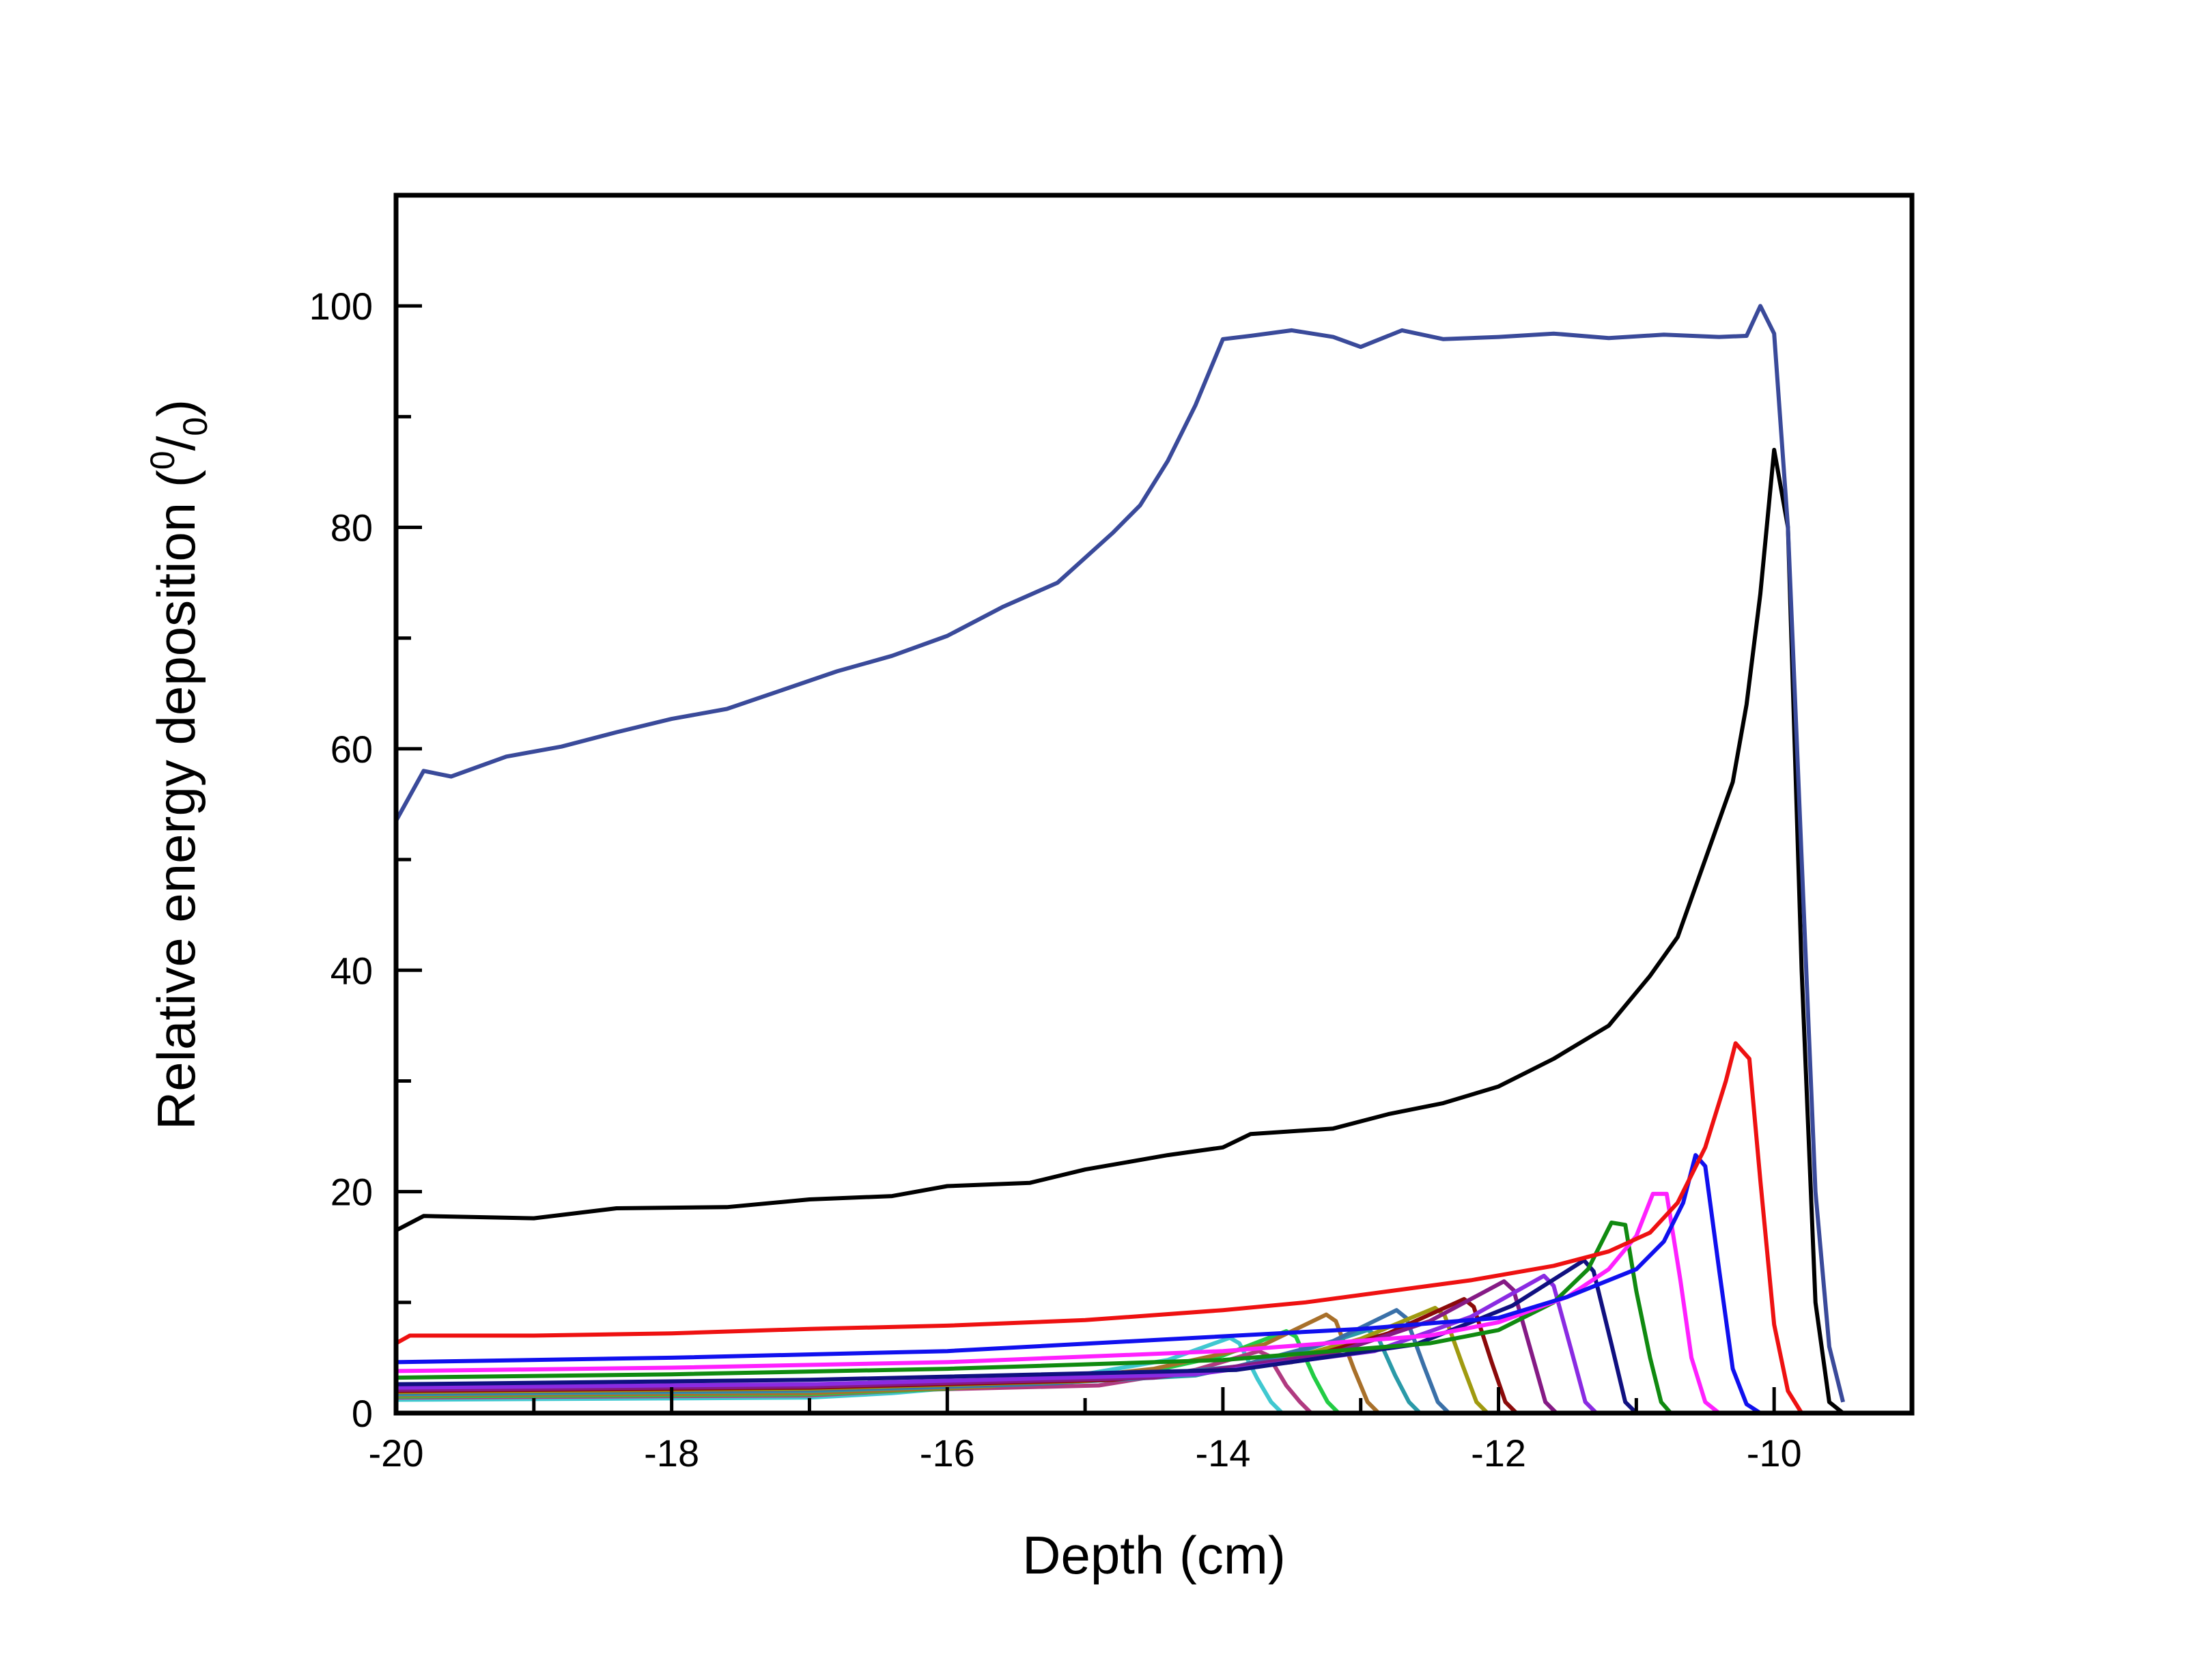 This screenshot has width=2196, height=1680. Describe the element at coordinates (362, 1413) in the screenshot. I see `y-tick-label: 0` at that location.